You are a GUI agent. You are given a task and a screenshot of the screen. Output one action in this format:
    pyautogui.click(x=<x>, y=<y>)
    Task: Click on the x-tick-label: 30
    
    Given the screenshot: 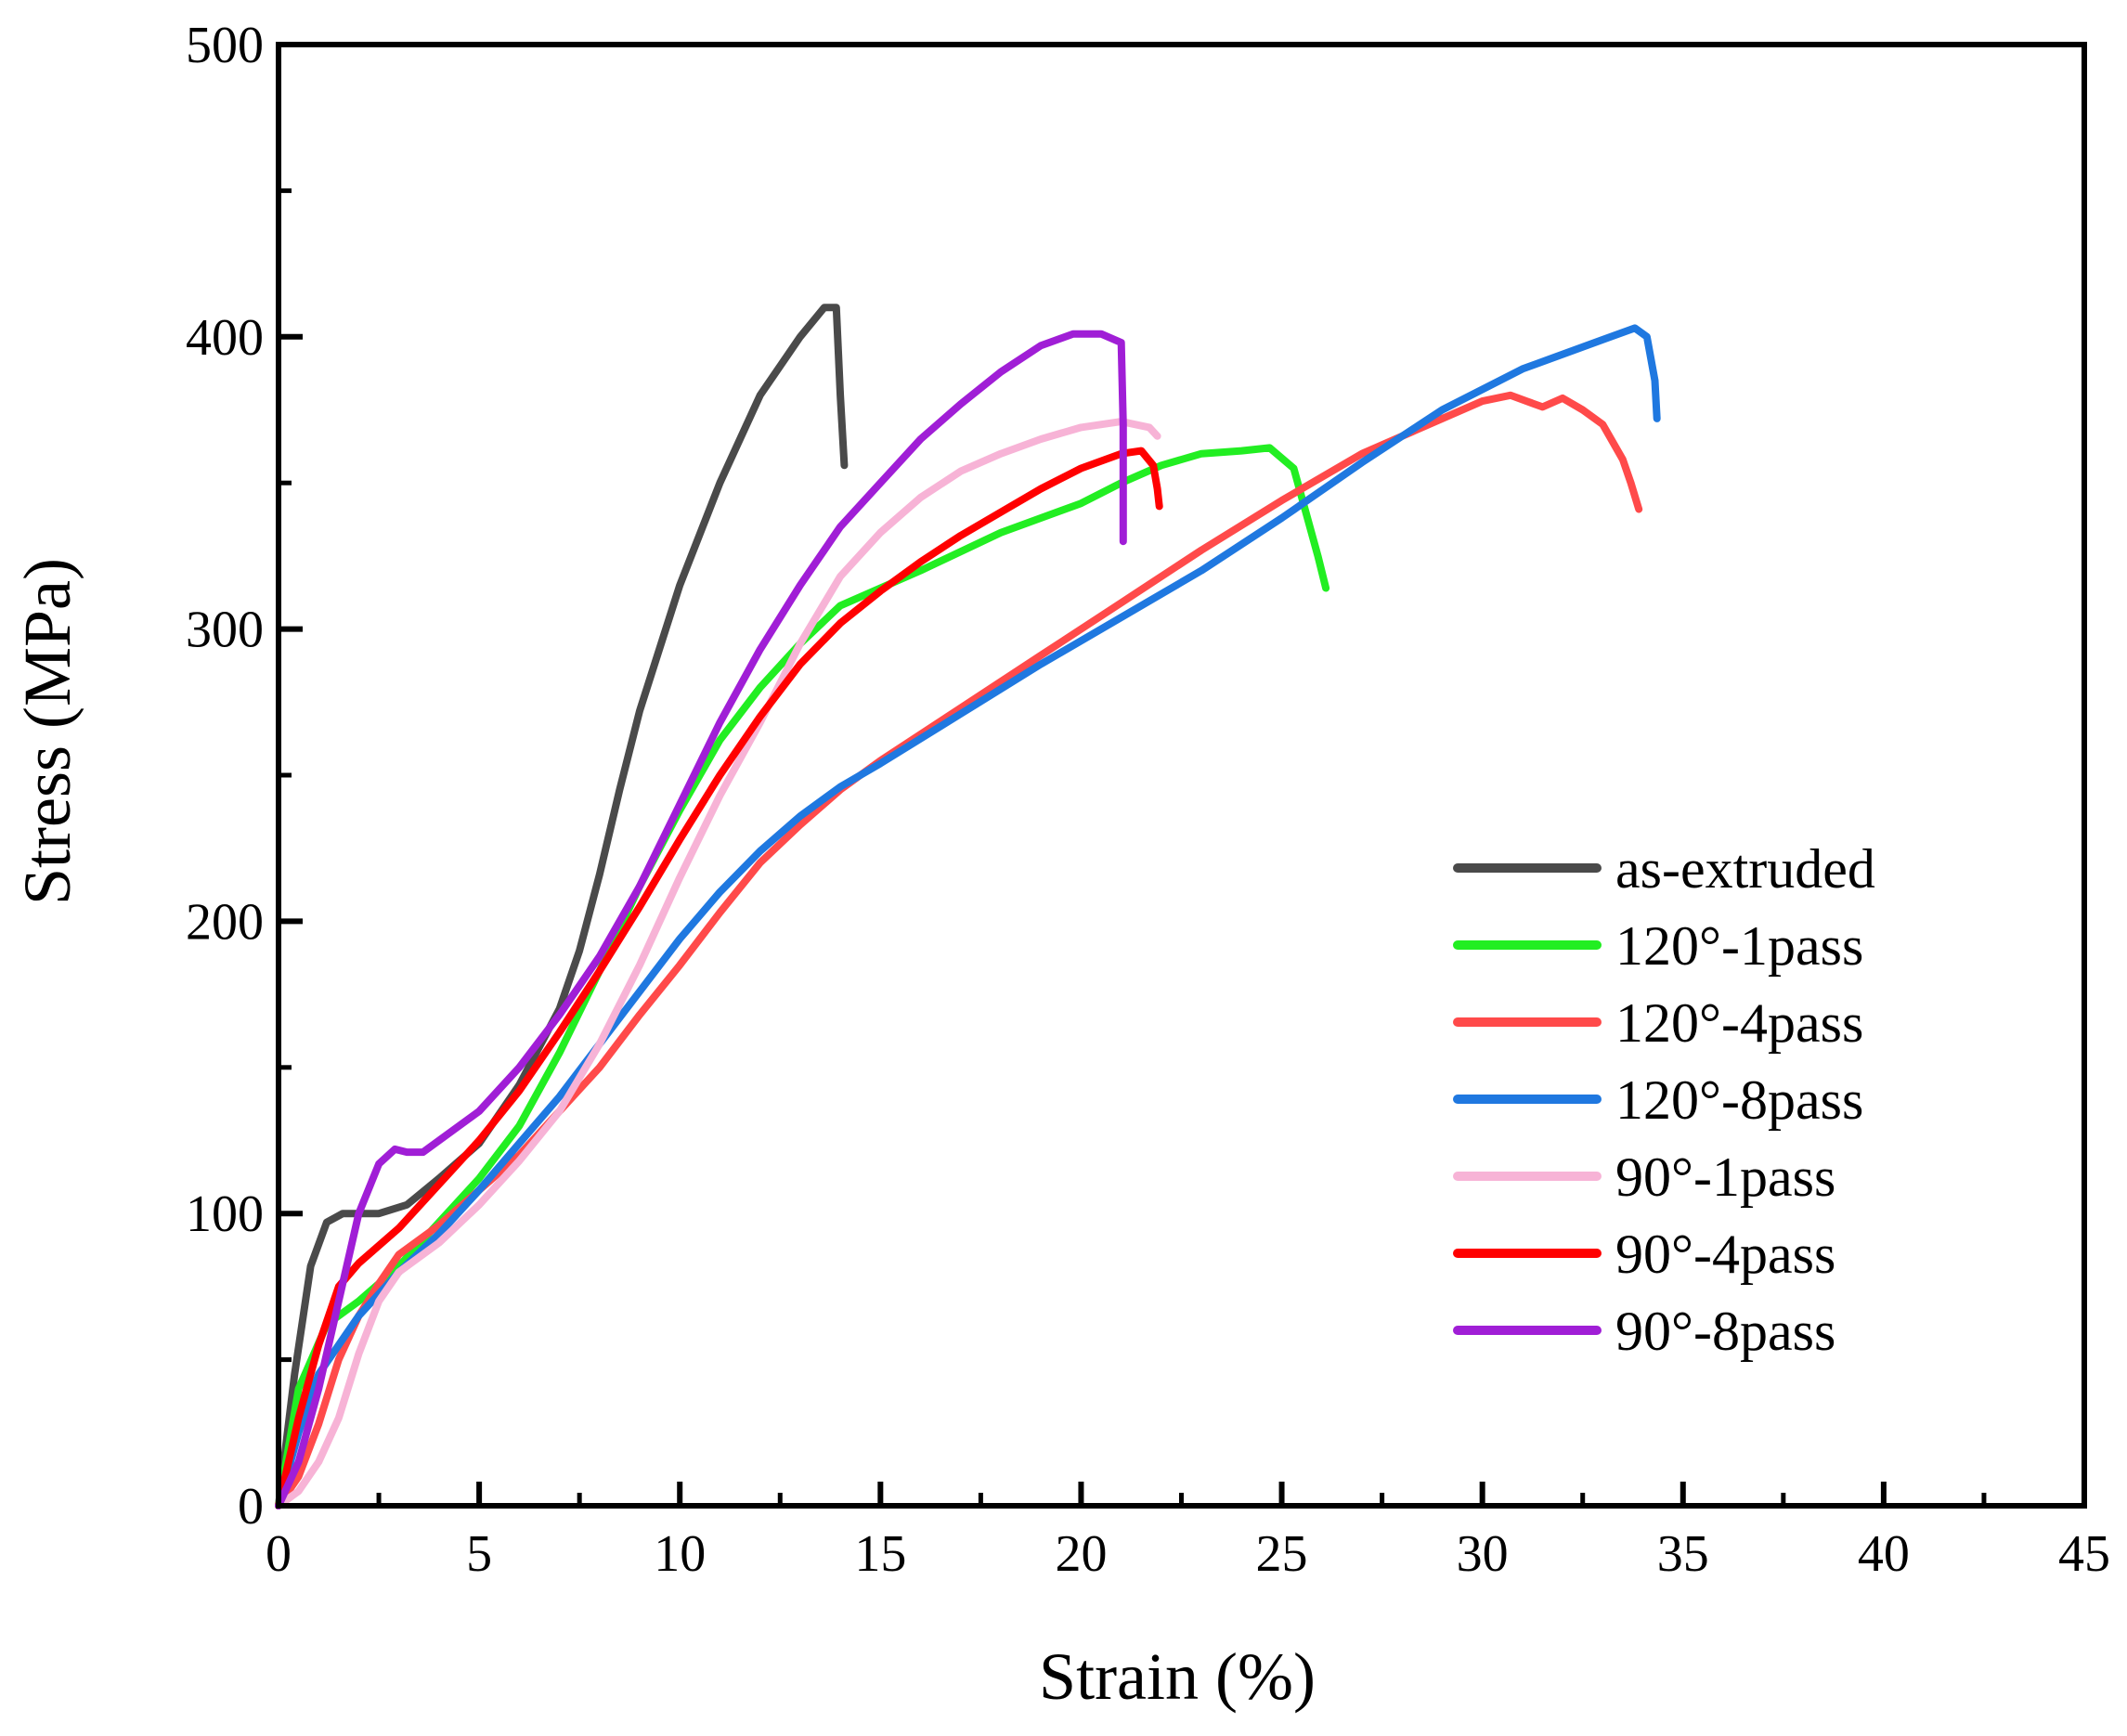 What is the action you would take?
    pyautogui.click(x=1483, y=1554)
    